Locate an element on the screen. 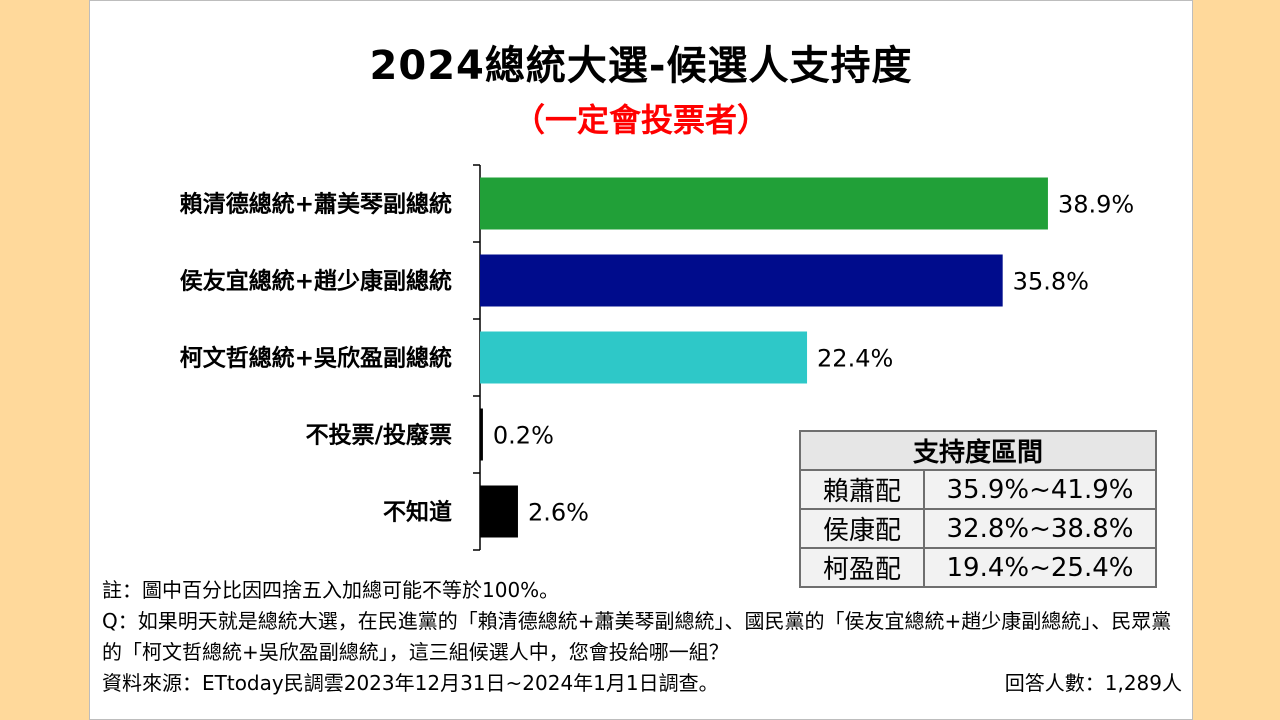  data-source: 資料來源：ETtoday民調雲2023年12月31日~2024年1月1日調查。 is located at coordinates (410, 683).